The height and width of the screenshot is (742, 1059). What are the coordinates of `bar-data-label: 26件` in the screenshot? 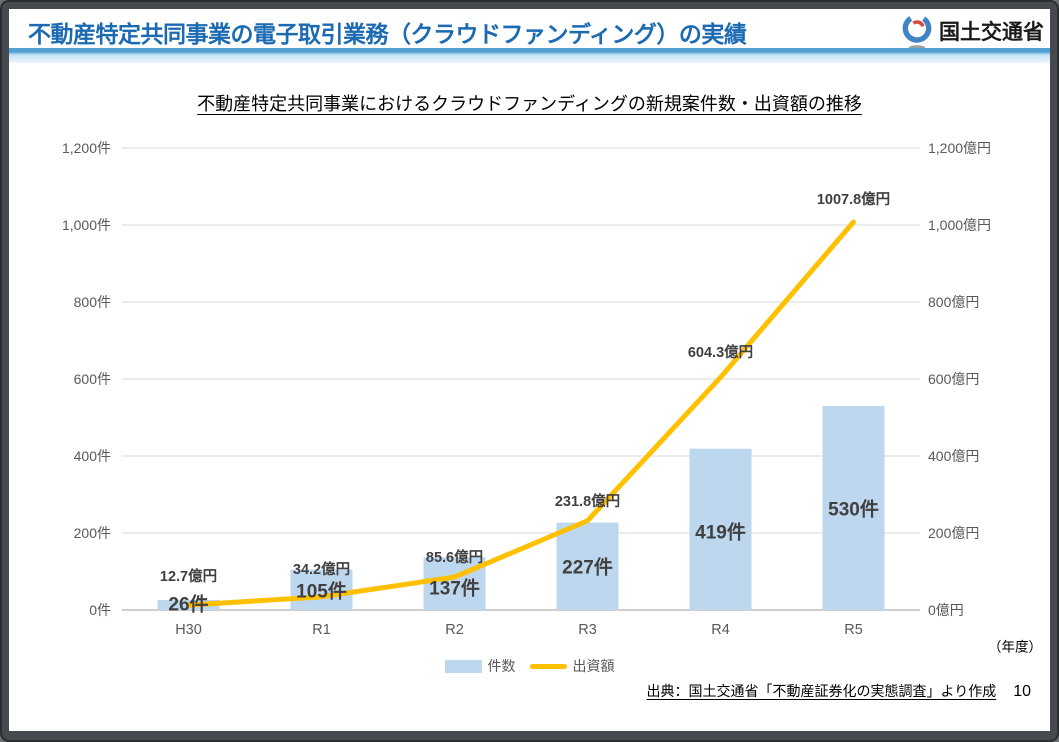 It's located at (188, 604).